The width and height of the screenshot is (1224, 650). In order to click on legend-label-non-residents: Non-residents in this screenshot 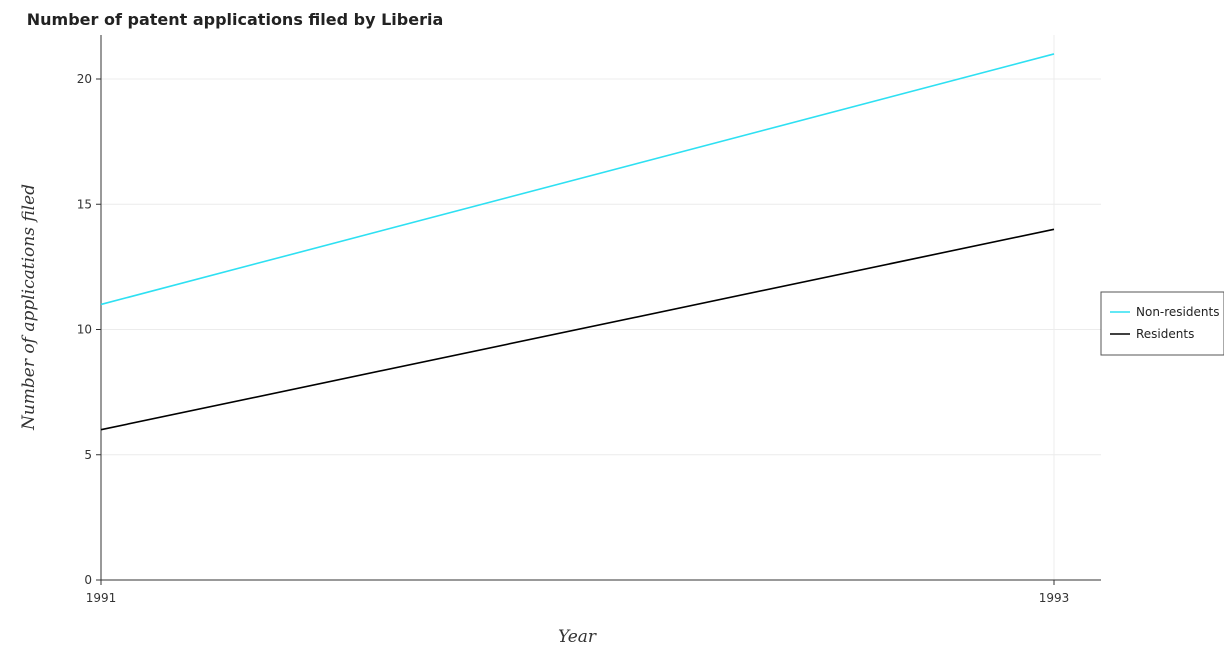, I will do `click(1177, 312)`.